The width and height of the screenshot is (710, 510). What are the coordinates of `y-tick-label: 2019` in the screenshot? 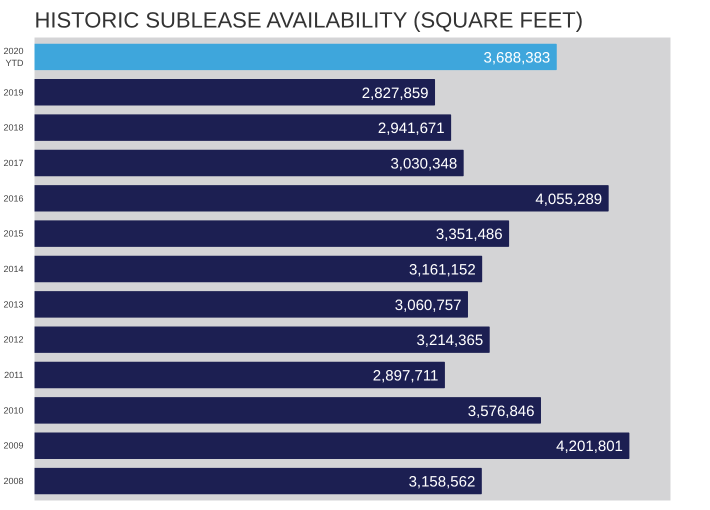 It's located at (13, 92).